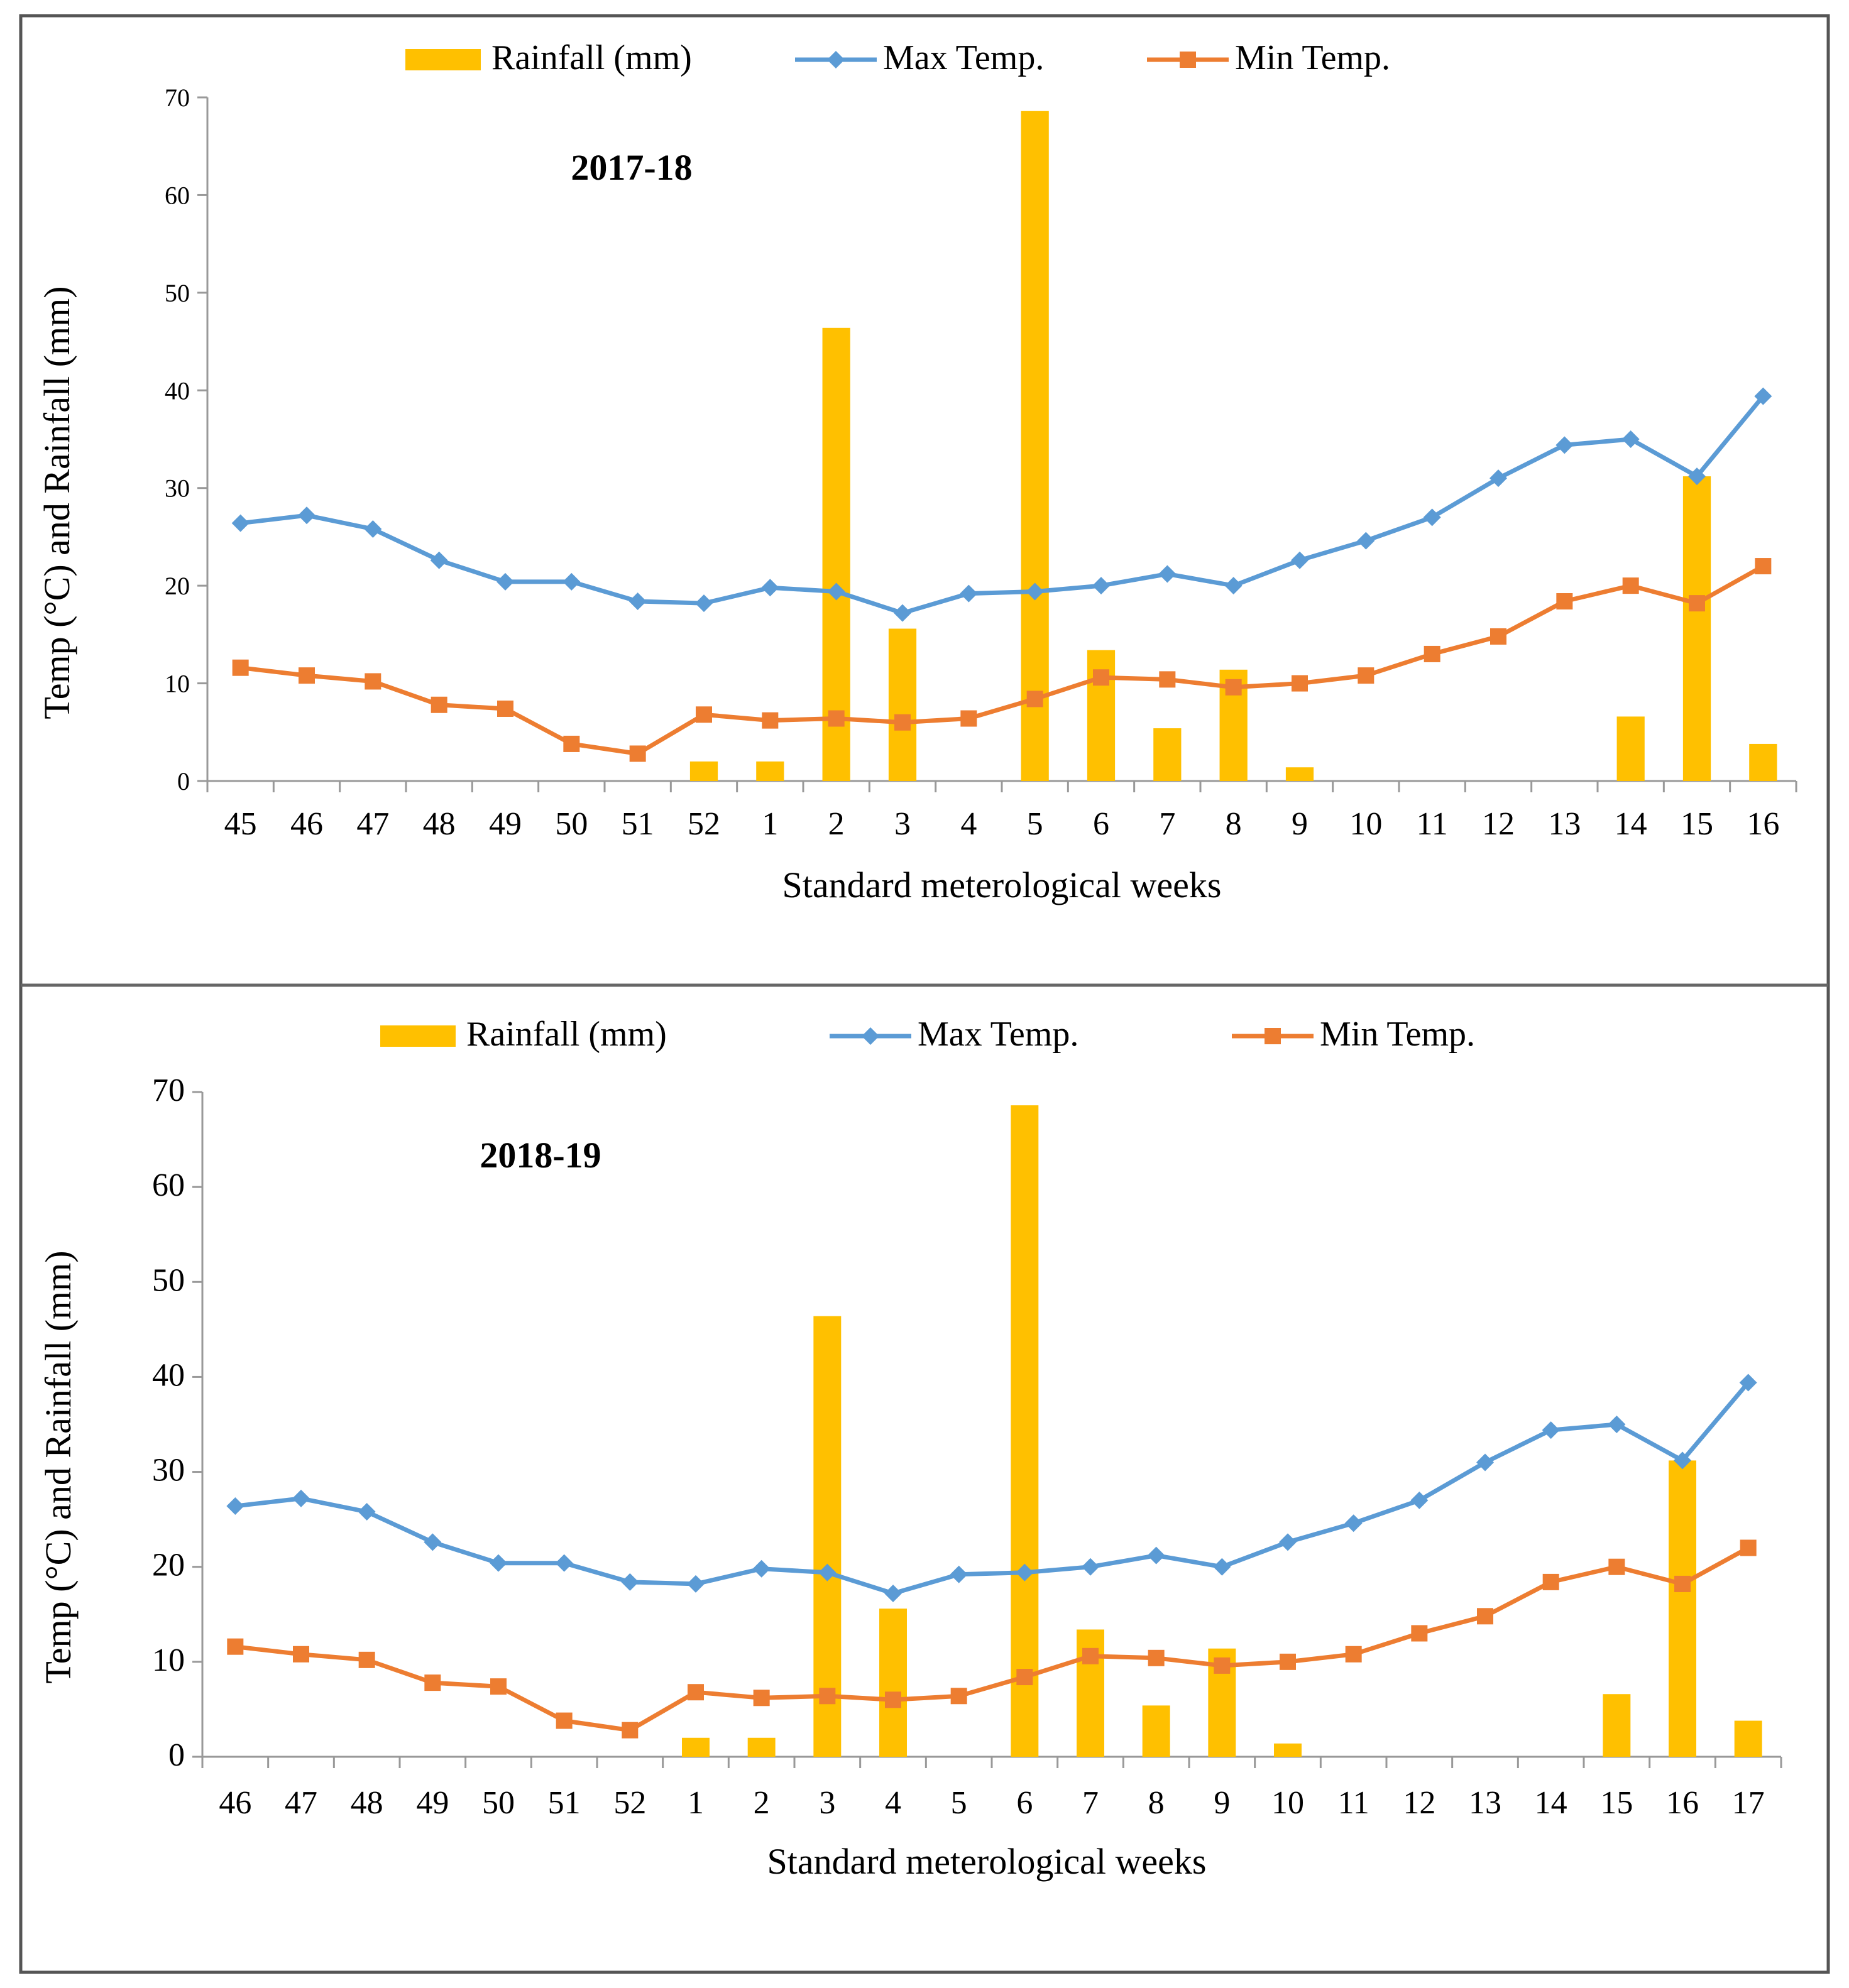  Describe the element at coordinates (168, 1660) in the screenshot. I see `y-tick-label: 10` at that location.